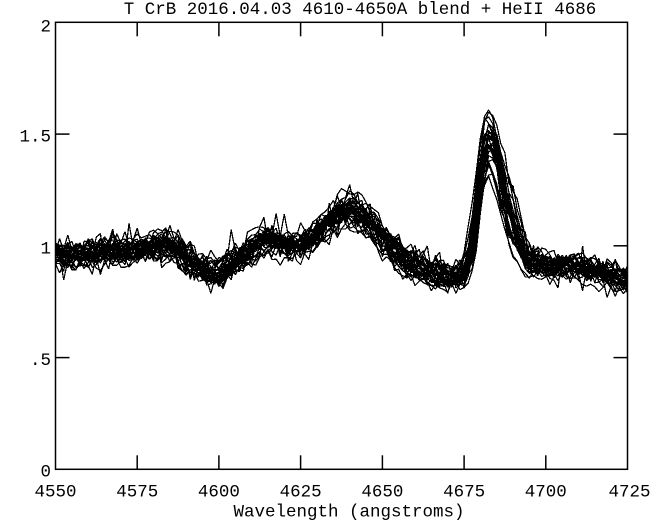  What do you see at coordinates (45, 249) in the screenshot?
I see `svg-text: 1` at bounding box center [45, 249].